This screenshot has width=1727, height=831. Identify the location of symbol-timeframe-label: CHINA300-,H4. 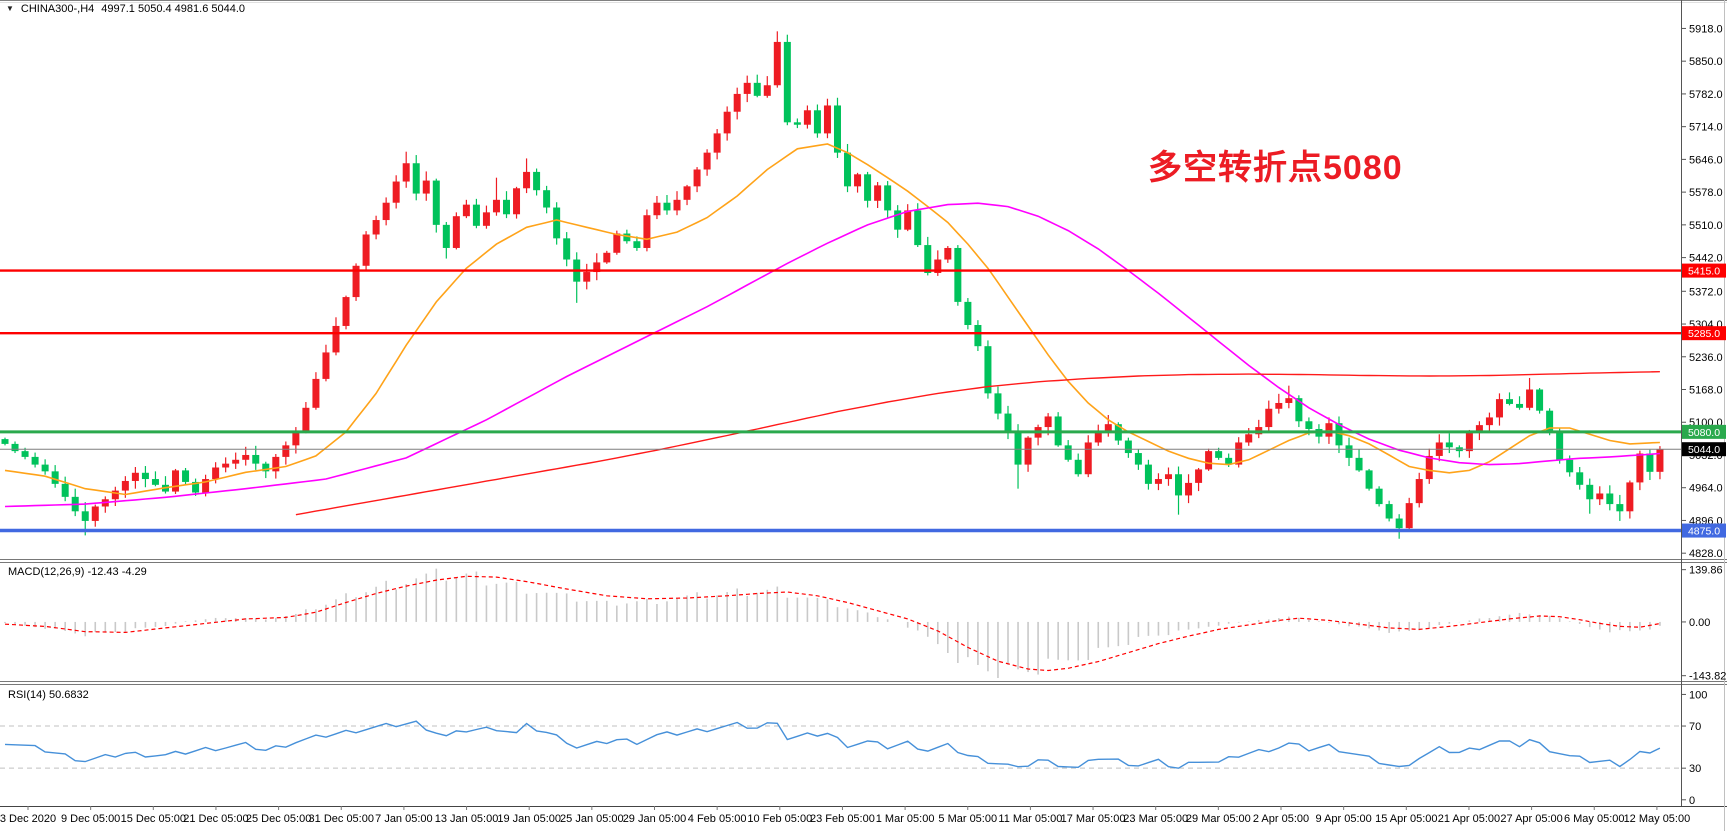
(57, 8).